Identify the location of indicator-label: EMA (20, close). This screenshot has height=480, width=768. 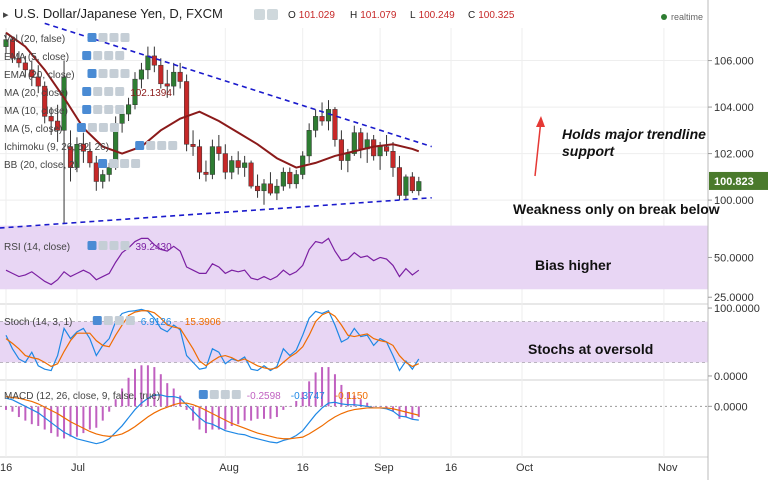
(39, 75).